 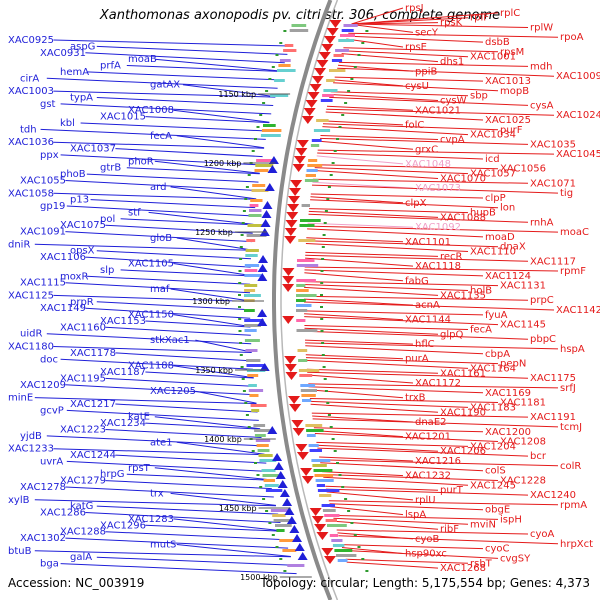 I want to click on gene-label: XAC1244, so click(x=93, y=455).